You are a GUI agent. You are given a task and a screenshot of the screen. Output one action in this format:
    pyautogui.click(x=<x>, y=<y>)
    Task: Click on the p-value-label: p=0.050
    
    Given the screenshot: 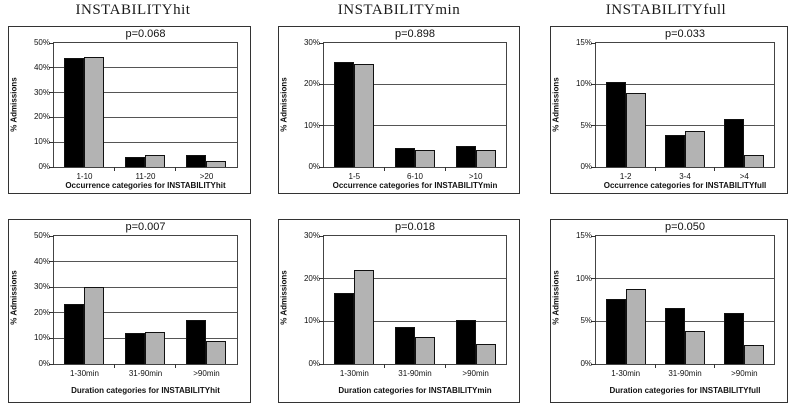 What is the action you would take?
    pyautogui.click(x=685, y=227)
    